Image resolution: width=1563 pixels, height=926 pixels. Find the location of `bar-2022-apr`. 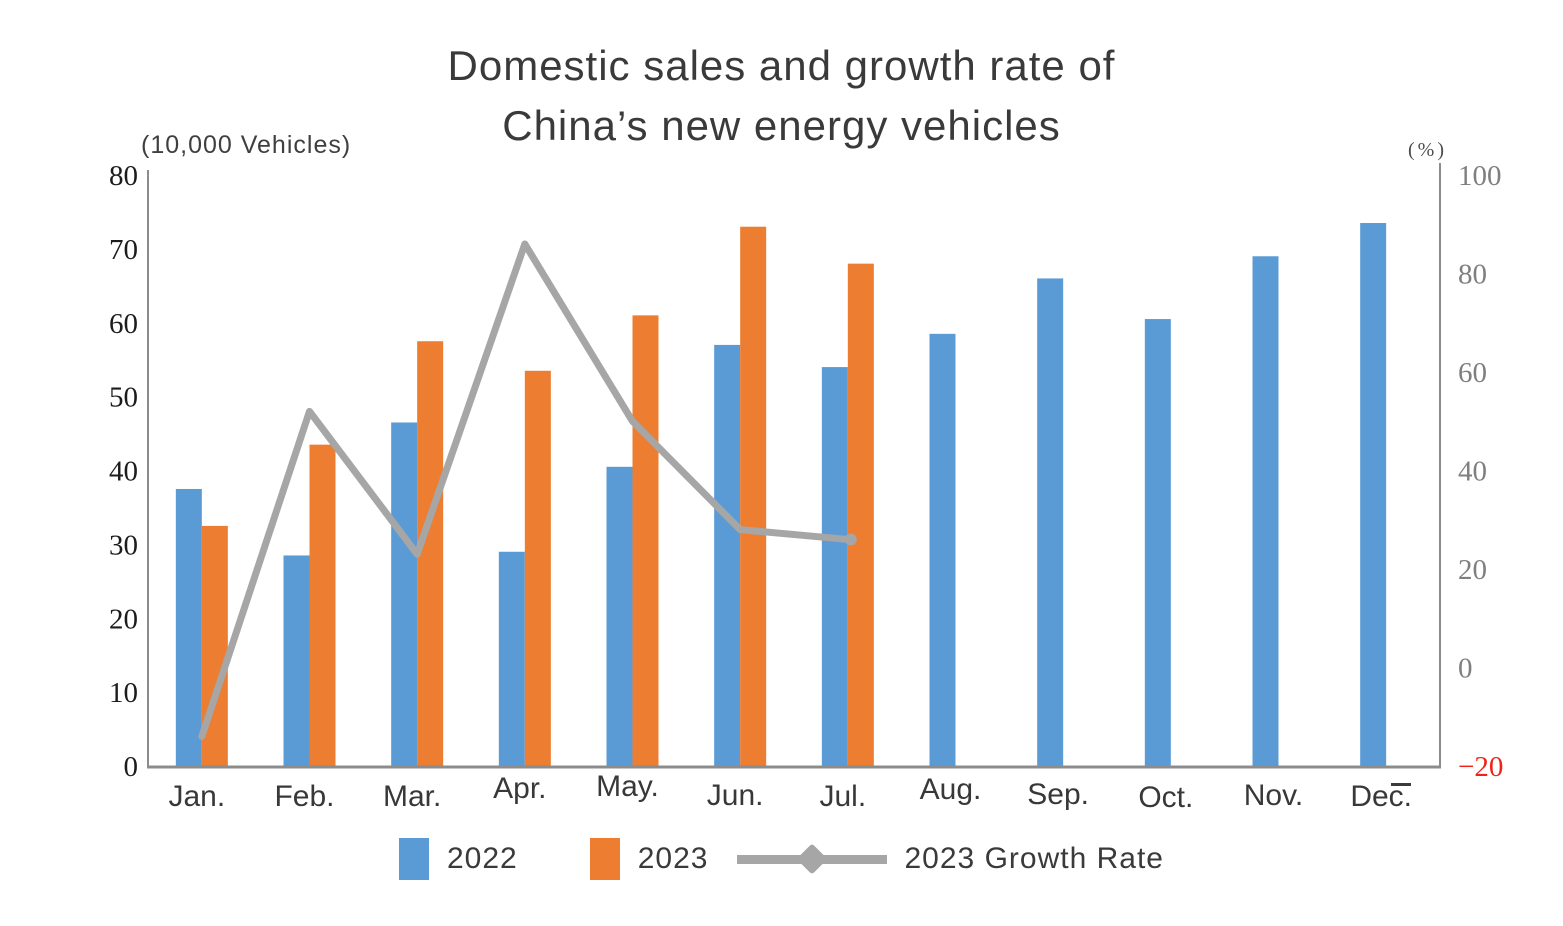

bar-2022-apr is located at coordinates (511, 658).